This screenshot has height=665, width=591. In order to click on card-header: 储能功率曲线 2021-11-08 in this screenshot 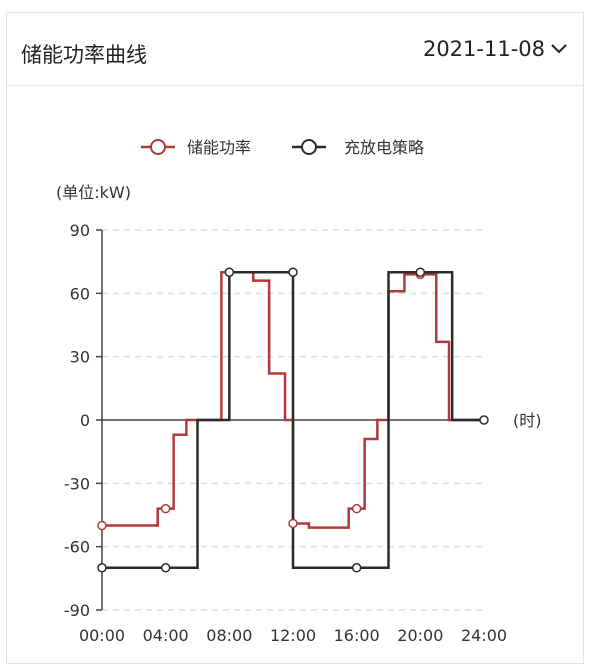, I will do `click(295, 49)`.